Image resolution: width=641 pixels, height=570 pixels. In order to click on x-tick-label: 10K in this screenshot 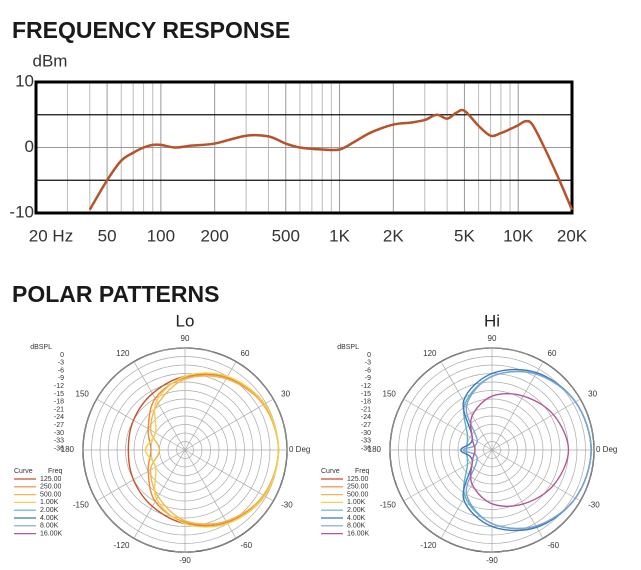, I will do `click(518, 235)`.